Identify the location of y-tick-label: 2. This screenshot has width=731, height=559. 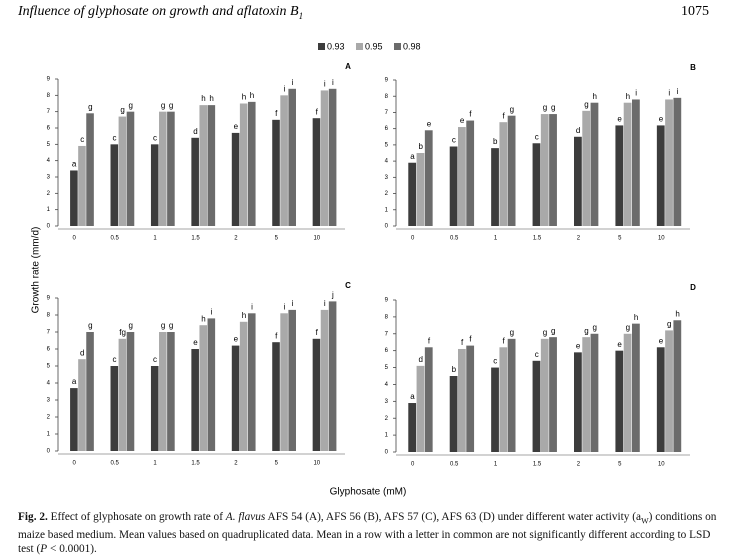
(49, 194).